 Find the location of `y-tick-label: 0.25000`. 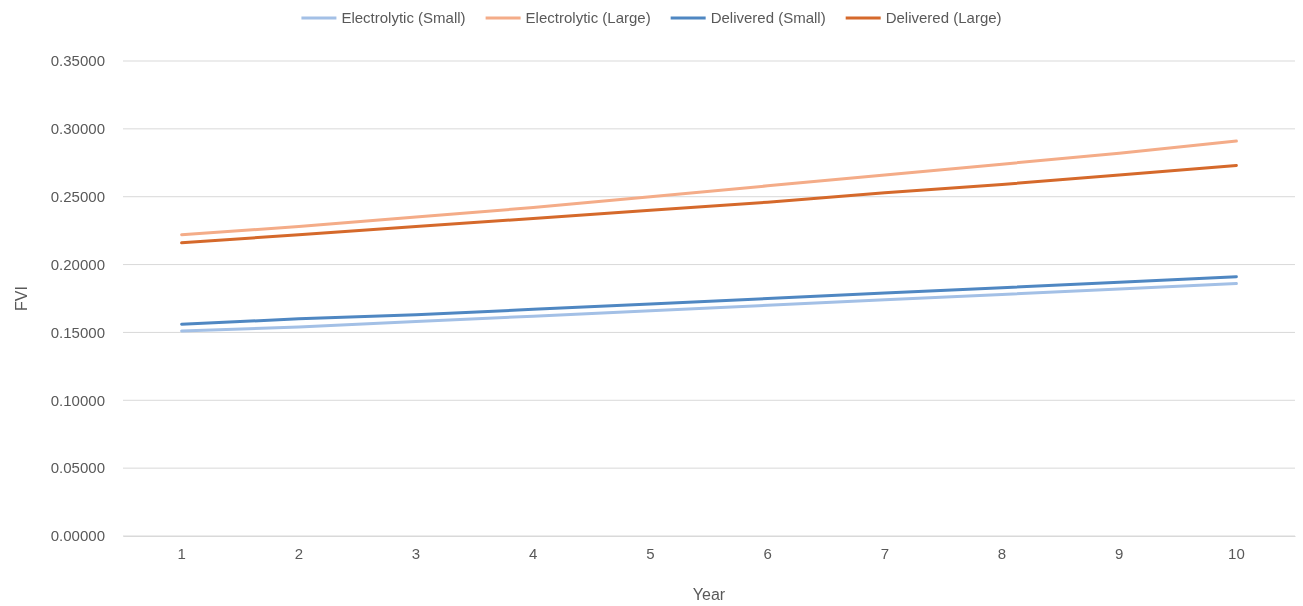

y-tick-label: 0.25000 is located at coordinates (77, 197).